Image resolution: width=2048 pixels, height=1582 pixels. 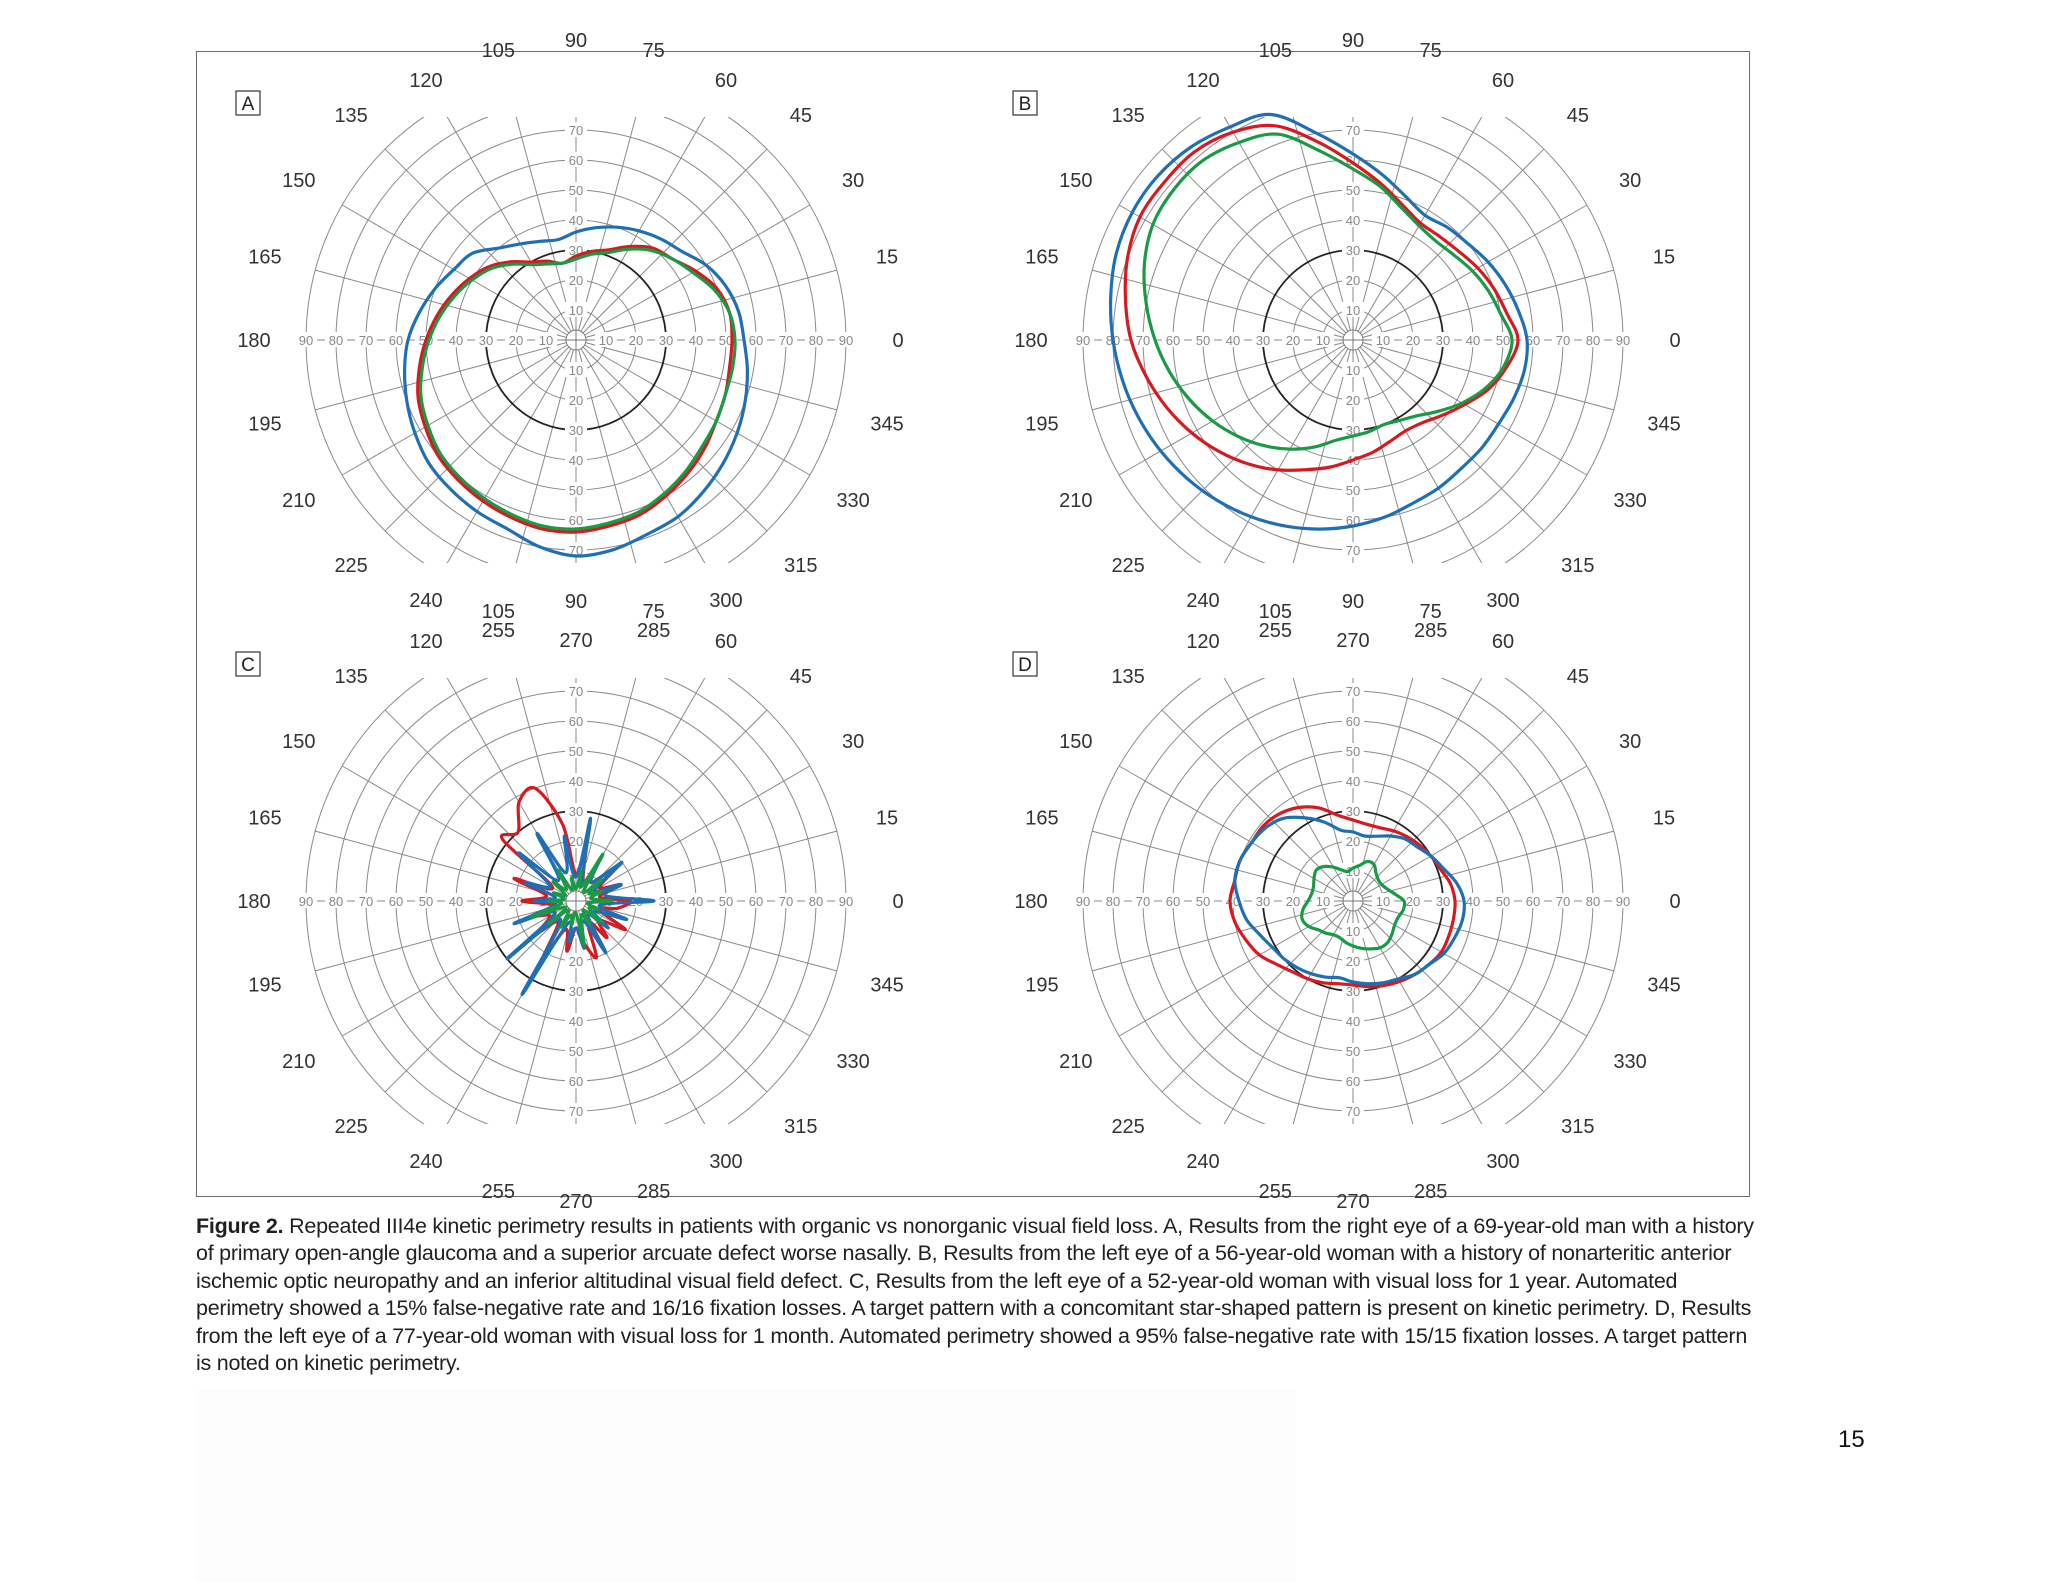 I want to click on angle-label: 210, so click(x=1075, y=501).